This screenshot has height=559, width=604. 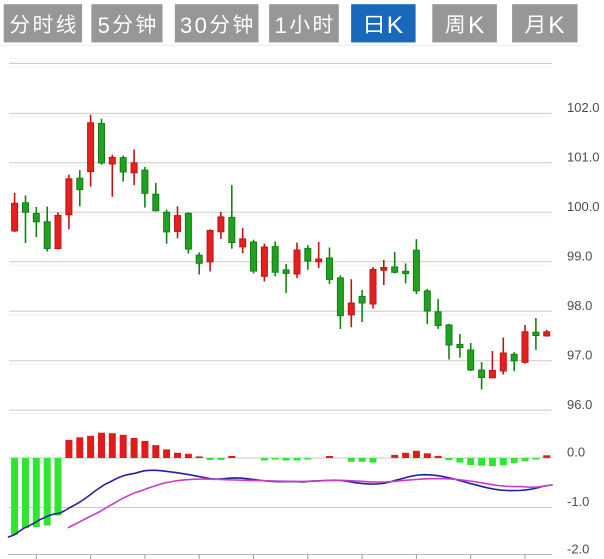 What do you see at coordinates (579, 305) in the screenshot?
I see `svg-text: 98.0` at bounding box center [579, 305].